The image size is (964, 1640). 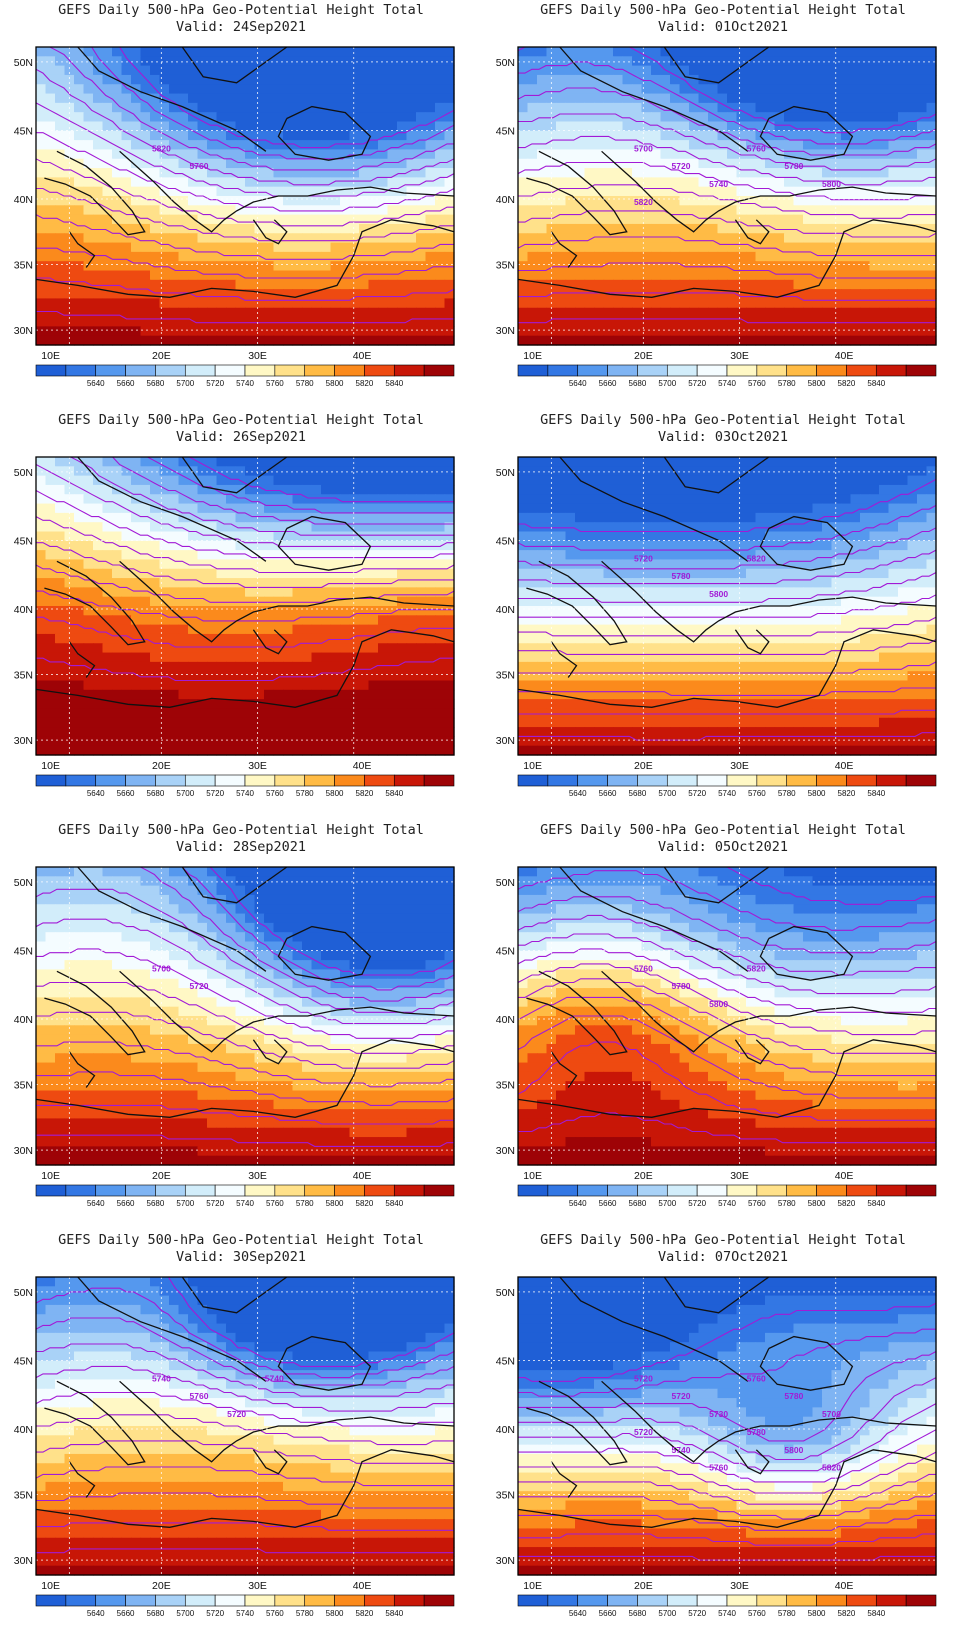 I want to click on colorbar-label: 5640, so click(x=578, y=383).